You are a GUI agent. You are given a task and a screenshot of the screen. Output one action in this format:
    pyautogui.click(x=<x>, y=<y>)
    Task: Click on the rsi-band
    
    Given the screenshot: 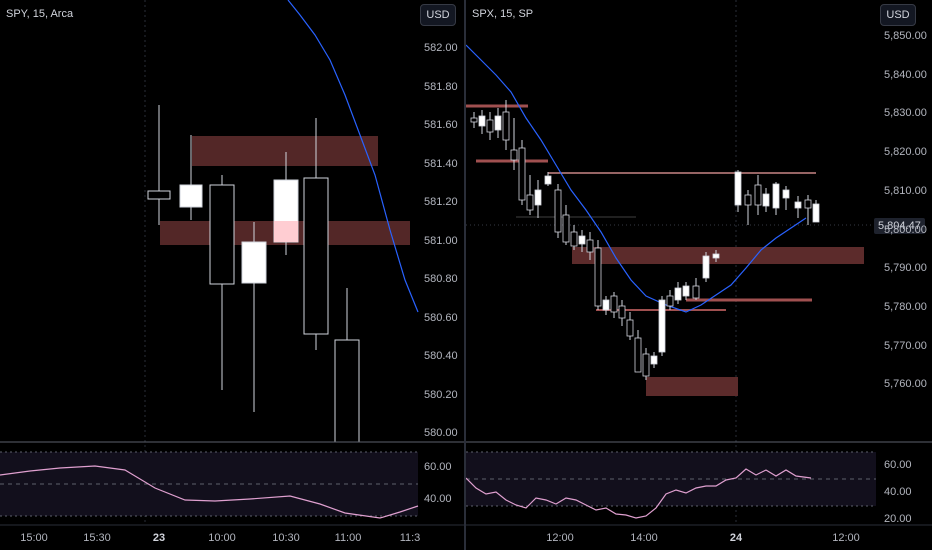 What is the action you would take?
    pyautogui.click(x=671, y=479)
    